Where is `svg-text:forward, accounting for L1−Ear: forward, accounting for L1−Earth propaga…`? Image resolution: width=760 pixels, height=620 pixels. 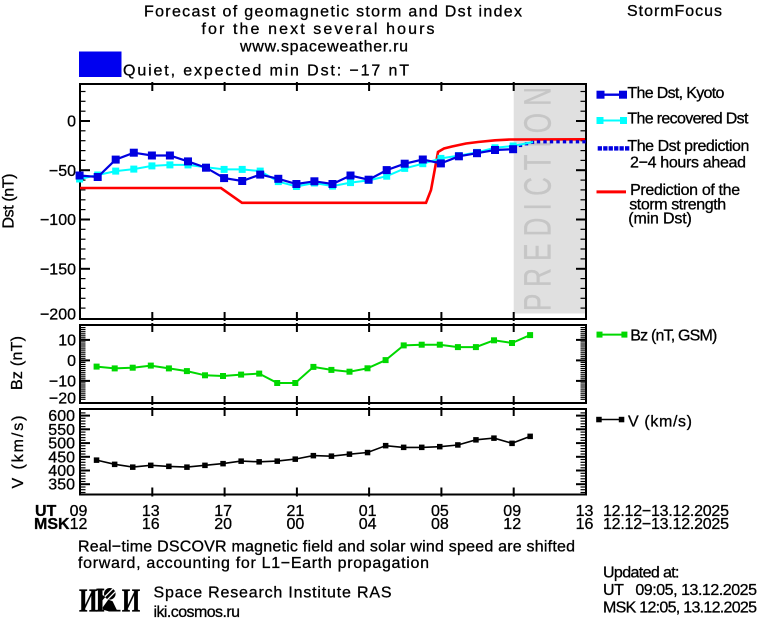
svg-text:forward, accounting for L1−Ear: forward, accounting for L1−Earth propaga… is located at coordinates (253, 563).